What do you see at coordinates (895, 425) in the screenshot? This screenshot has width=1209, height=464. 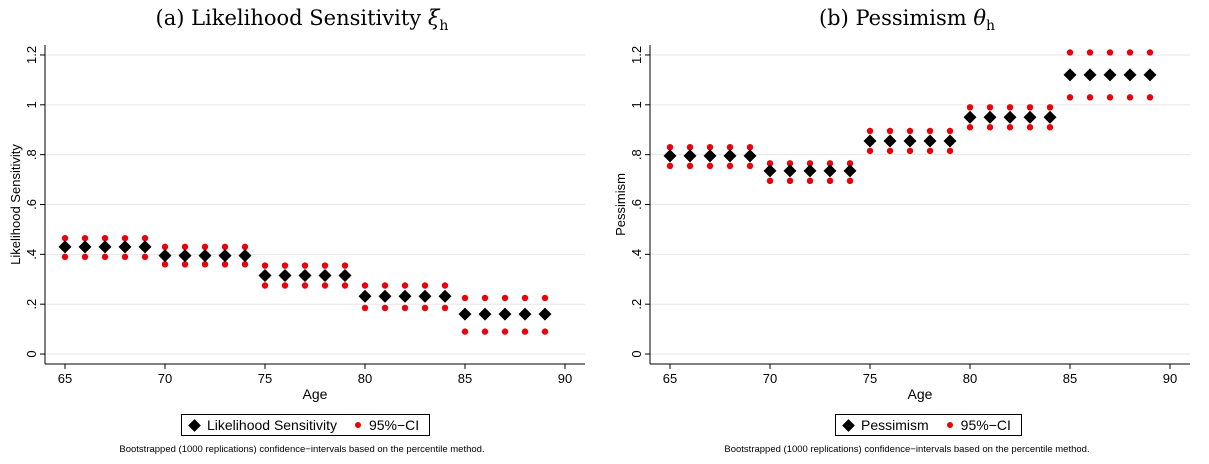 I see `legend-label-estimate: Pessimism` at bounding box center [895, 425].